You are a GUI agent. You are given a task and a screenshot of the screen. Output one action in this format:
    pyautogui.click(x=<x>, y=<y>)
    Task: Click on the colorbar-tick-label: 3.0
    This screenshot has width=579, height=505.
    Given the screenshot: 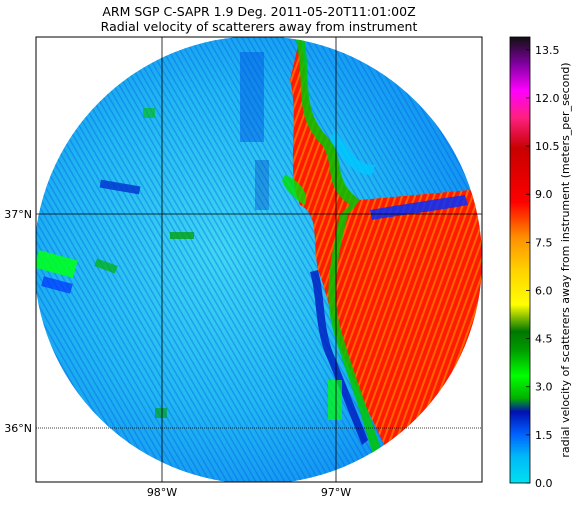 What is the action you would take?
    pyautogui.click(x=544, y=387)
    